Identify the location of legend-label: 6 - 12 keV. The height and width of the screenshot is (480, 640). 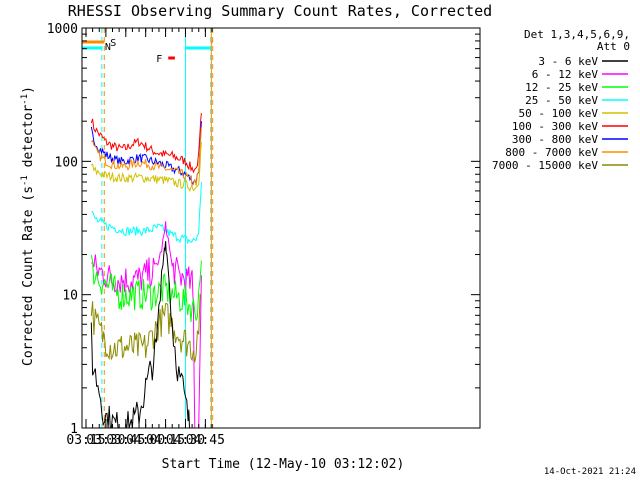
(565, 74).